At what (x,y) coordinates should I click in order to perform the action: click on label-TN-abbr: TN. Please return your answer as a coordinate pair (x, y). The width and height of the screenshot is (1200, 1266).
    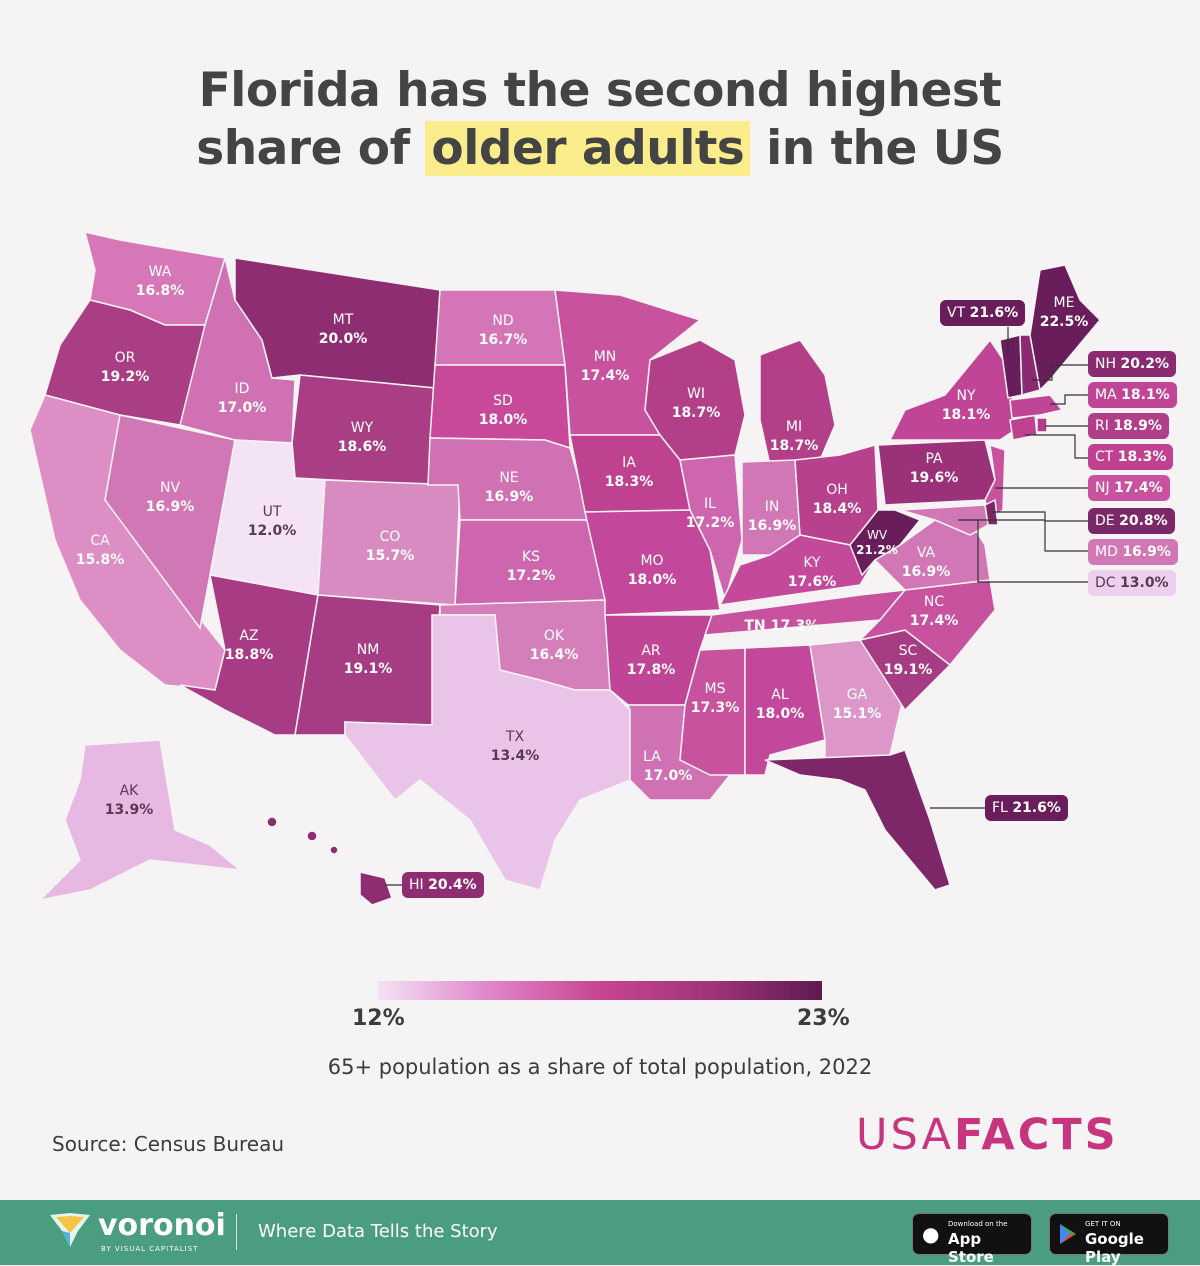
    Looking at the image, I should click on (754, 626).